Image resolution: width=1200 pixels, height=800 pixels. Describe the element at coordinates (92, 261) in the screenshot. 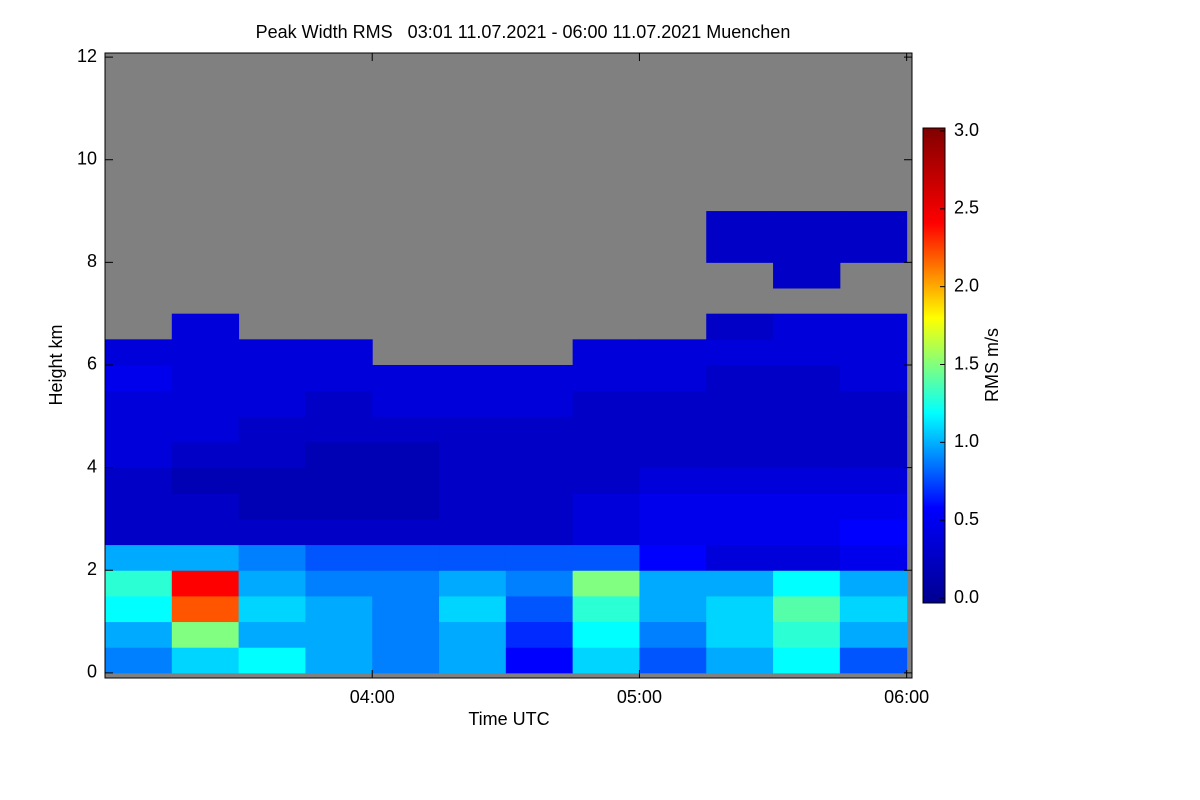

I see `y-tick-label: 8` at that location.